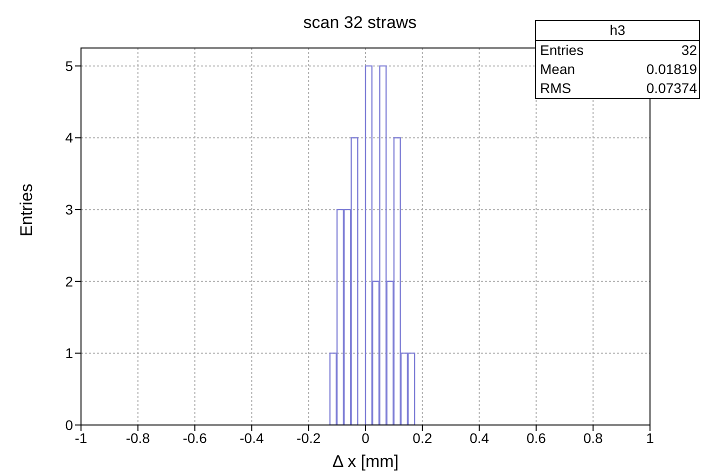 The image size is (712, 473). Describe the element at coordinates (308, 438) in the screenshot. I see `x-tick-label: -0.2` at that location.